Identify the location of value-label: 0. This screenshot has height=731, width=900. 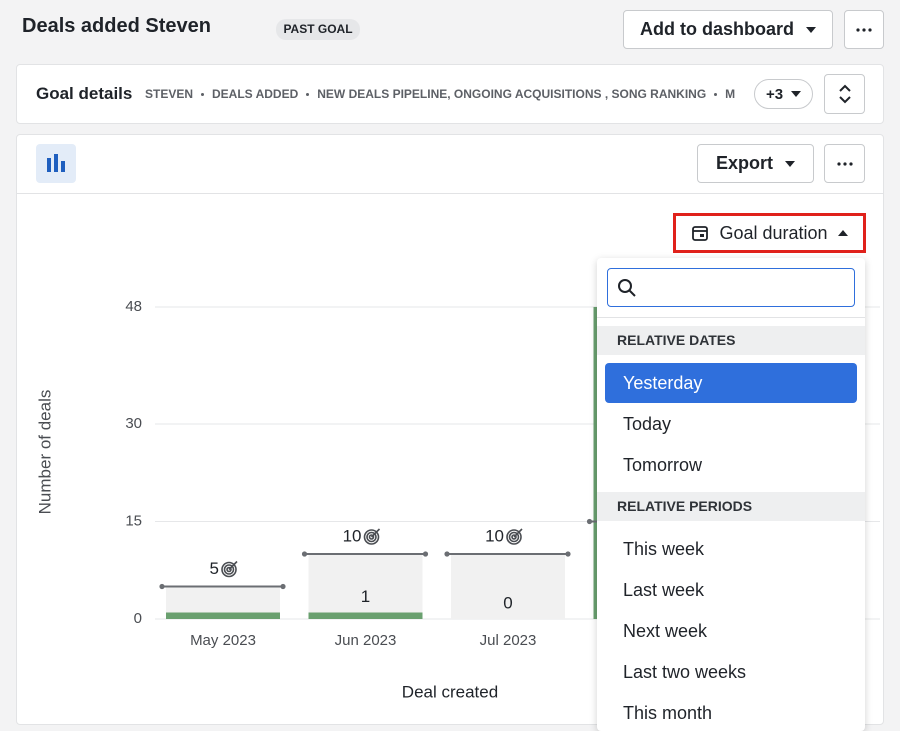
(507, 602).